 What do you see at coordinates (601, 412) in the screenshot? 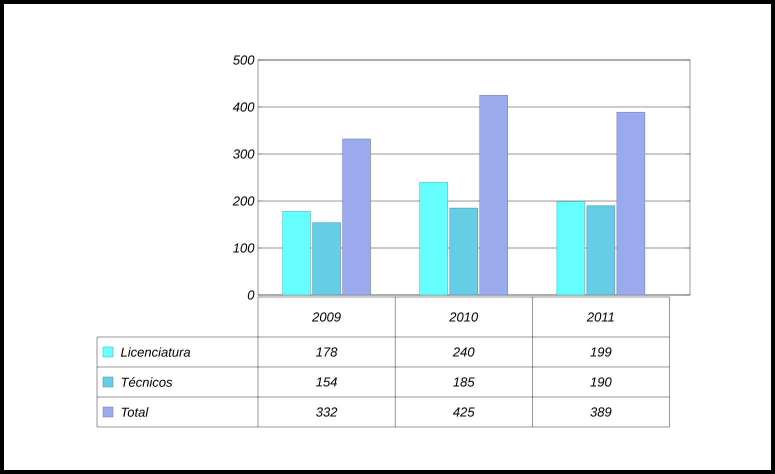
I see `data-label: 389` at bounding box center [601, 412].